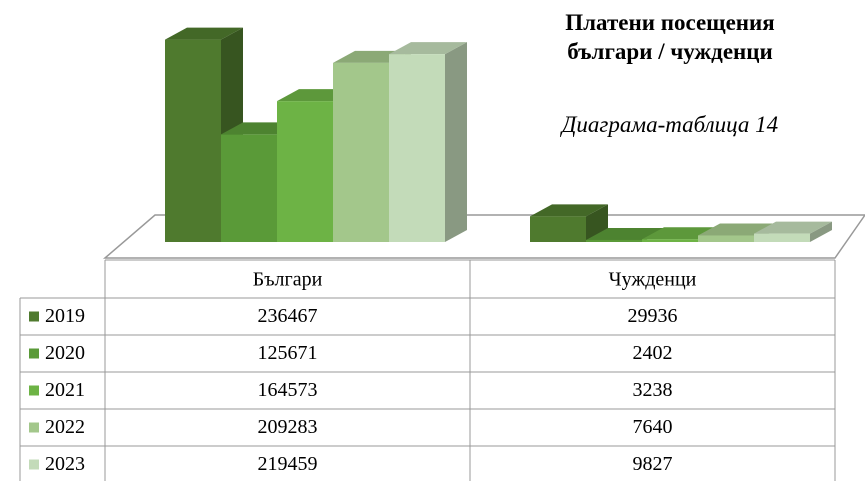 The height and width of the screenshot is (481, 865). I want to click on table-value: 125671, so click(288, 353).